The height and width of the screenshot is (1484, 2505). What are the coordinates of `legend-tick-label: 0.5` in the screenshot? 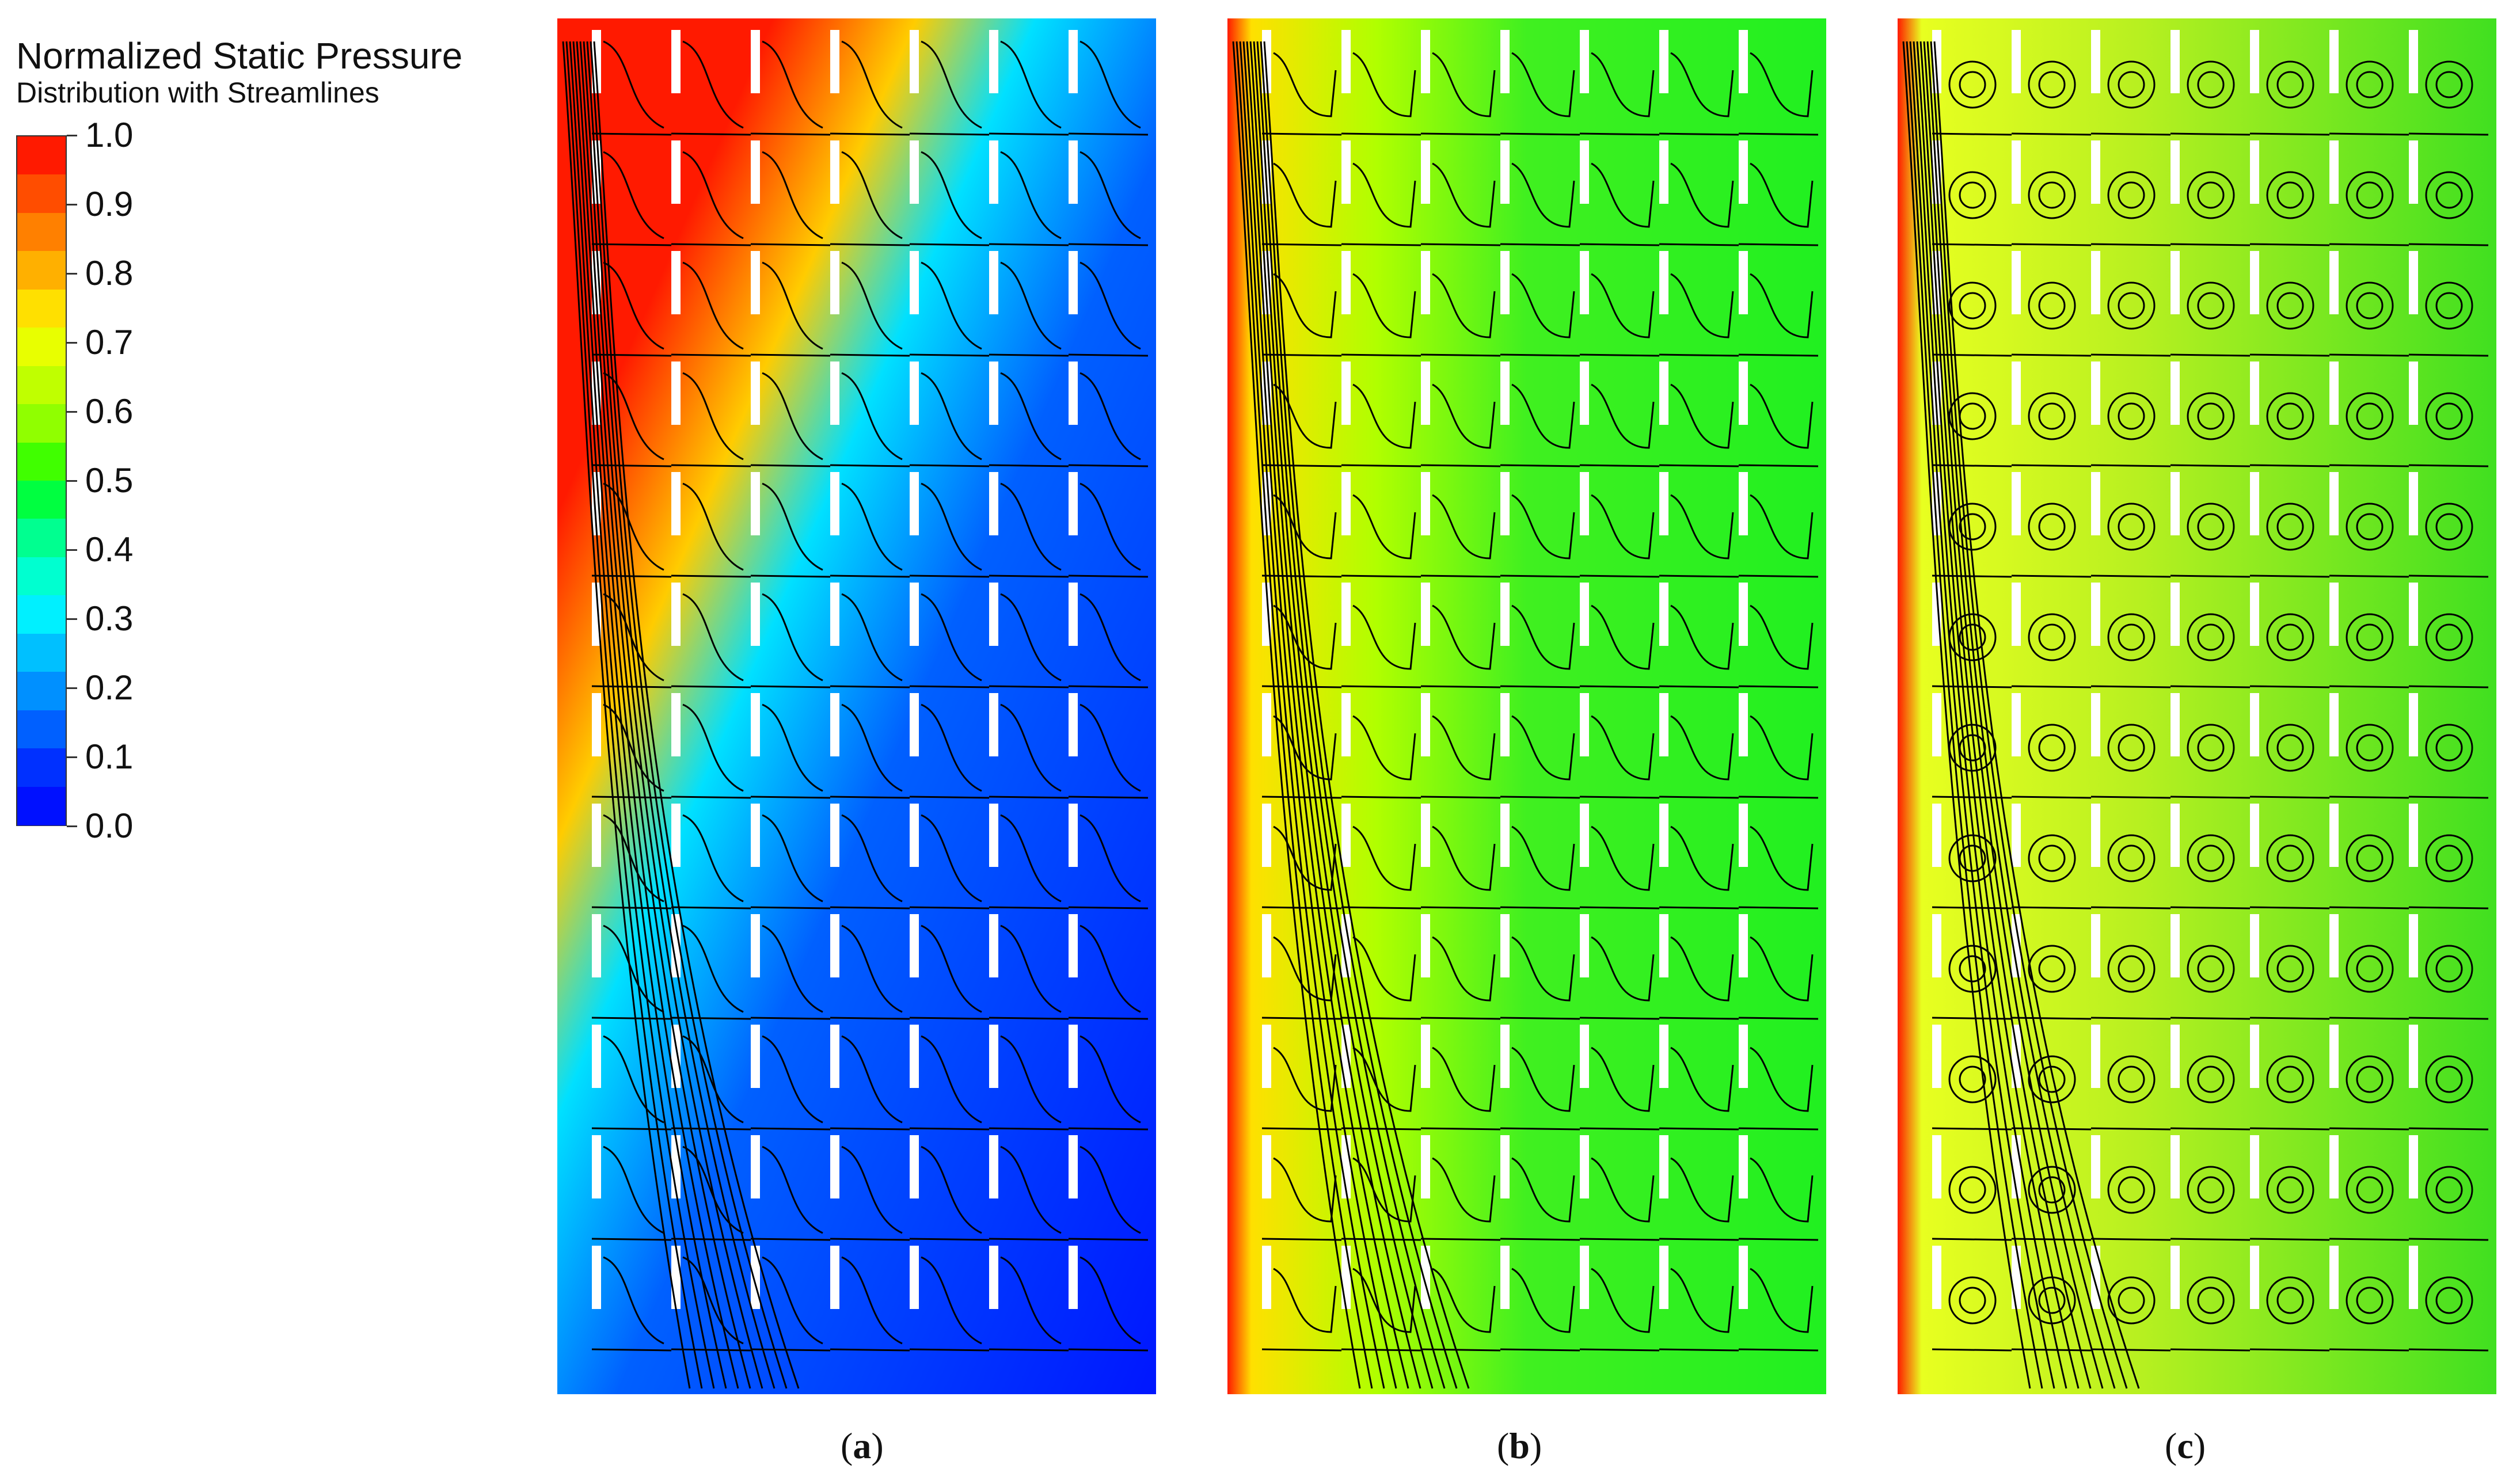 It's located at (109, 480).